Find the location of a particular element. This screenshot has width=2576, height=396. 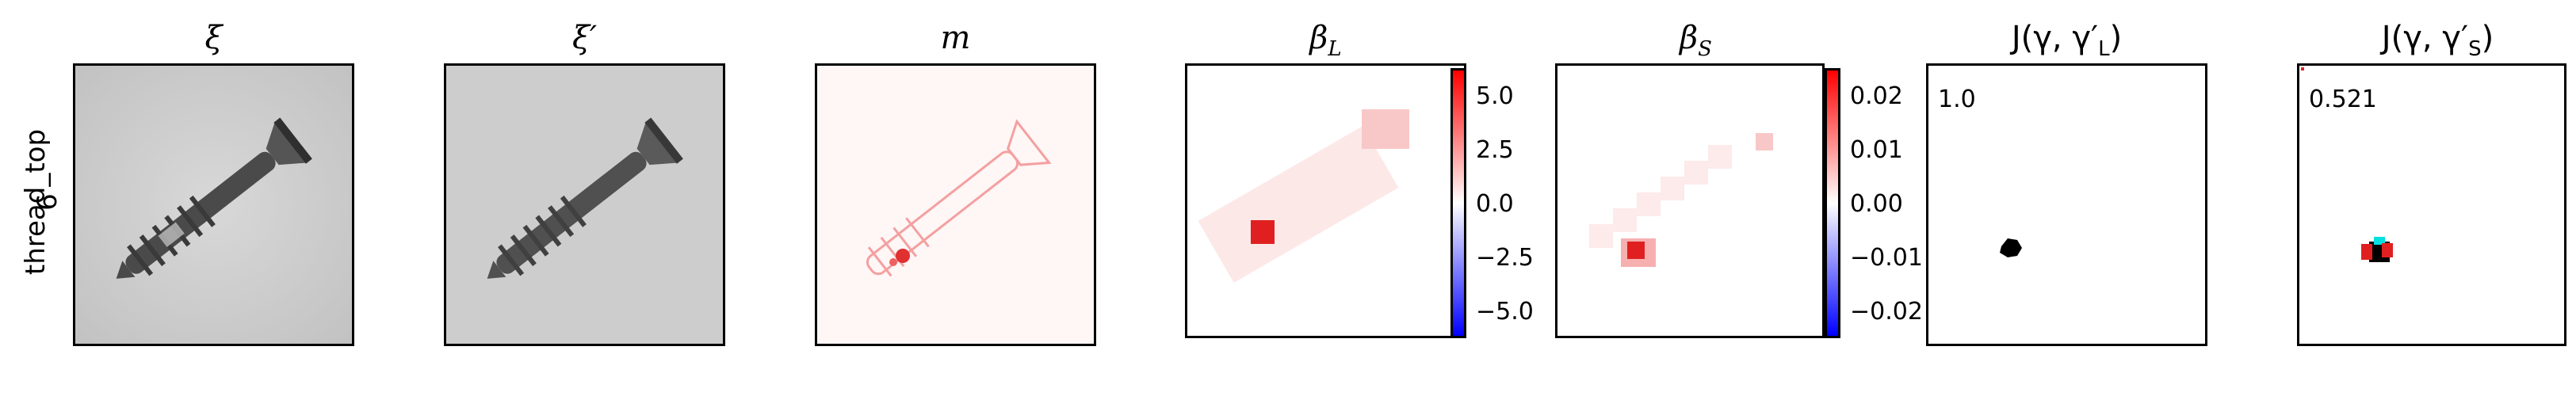

colorbar-s-tick: −0.02 is located at coordinates (1886, 312).